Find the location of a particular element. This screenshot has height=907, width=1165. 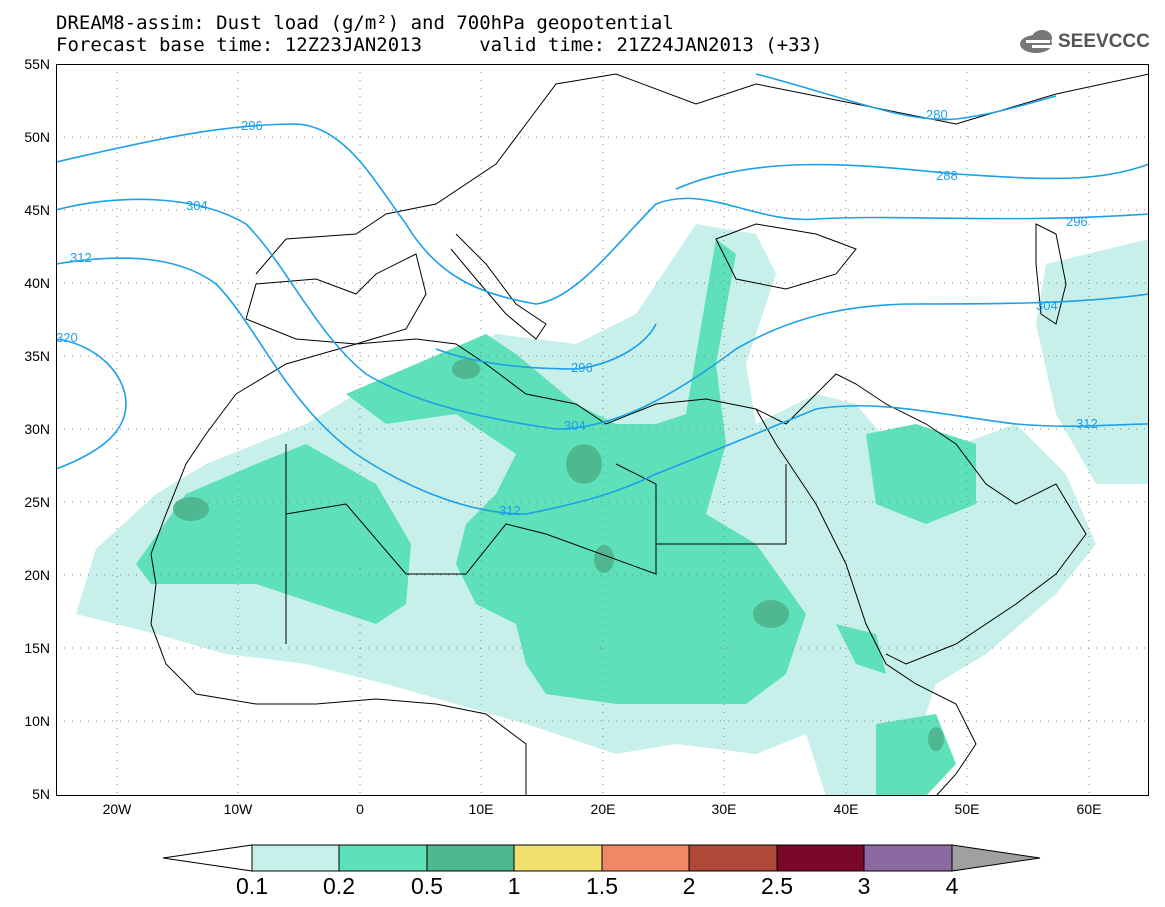

lat-label-35n: 35N is located at coordinates (37, 356).